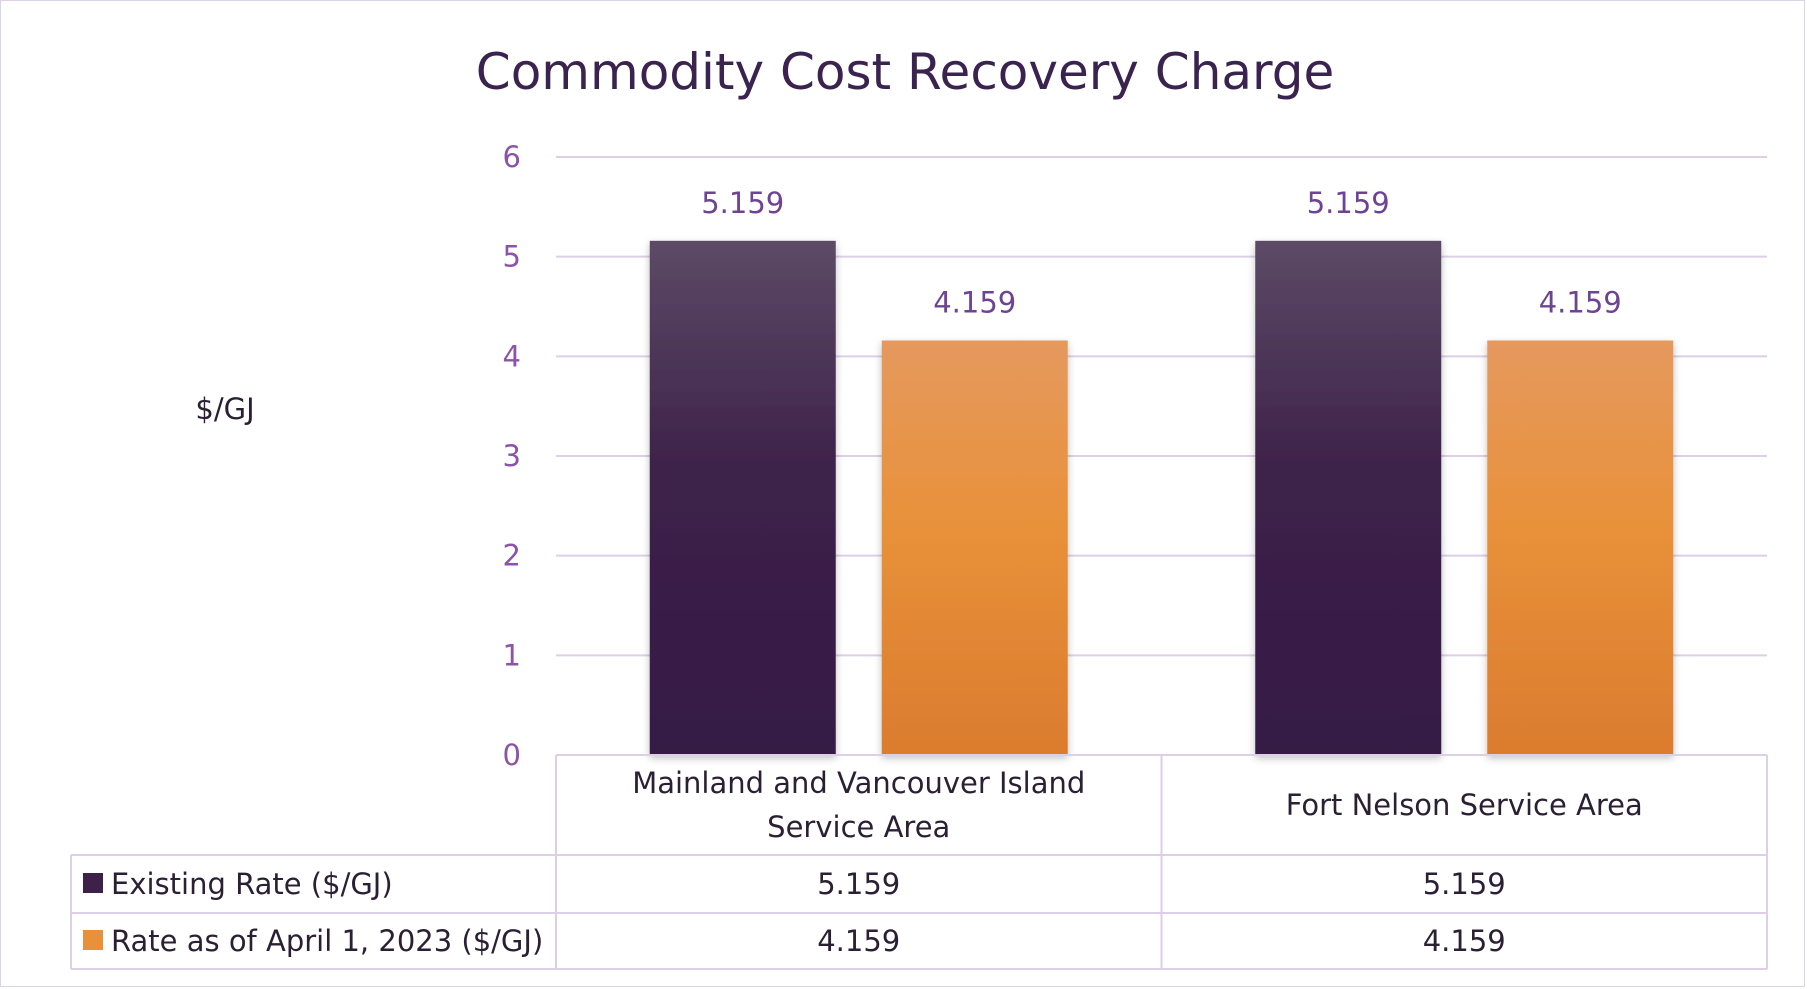  I want to click on y-tick-label: 6, so click(512, 157).